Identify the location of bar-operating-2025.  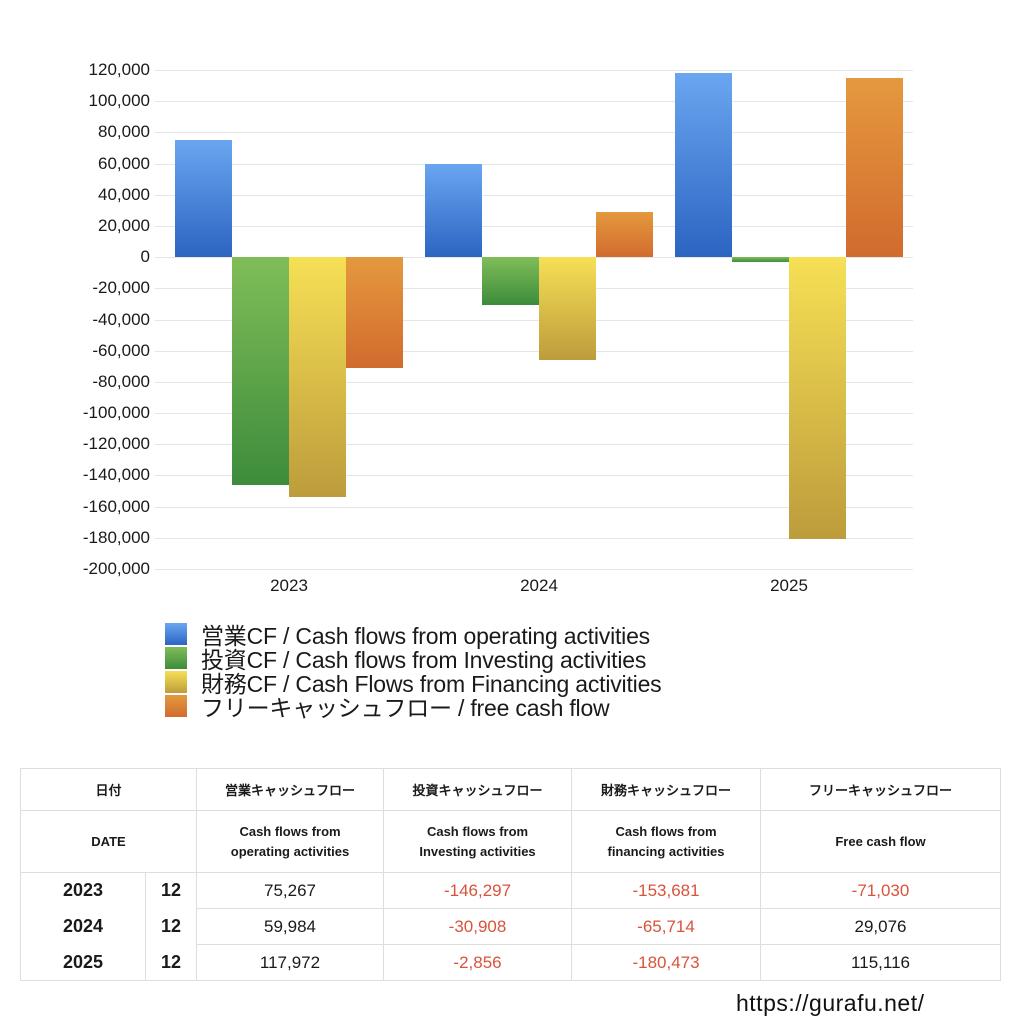
(703, 165).